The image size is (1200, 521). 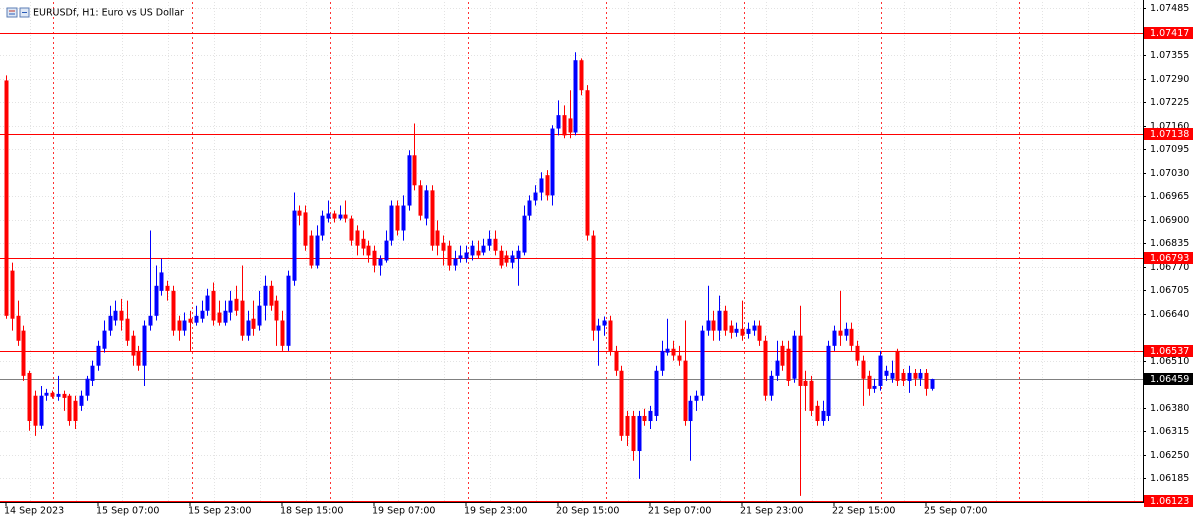 I want to click on x-tick-label: 15 Sep 23:00, so click(x=219, y=511).